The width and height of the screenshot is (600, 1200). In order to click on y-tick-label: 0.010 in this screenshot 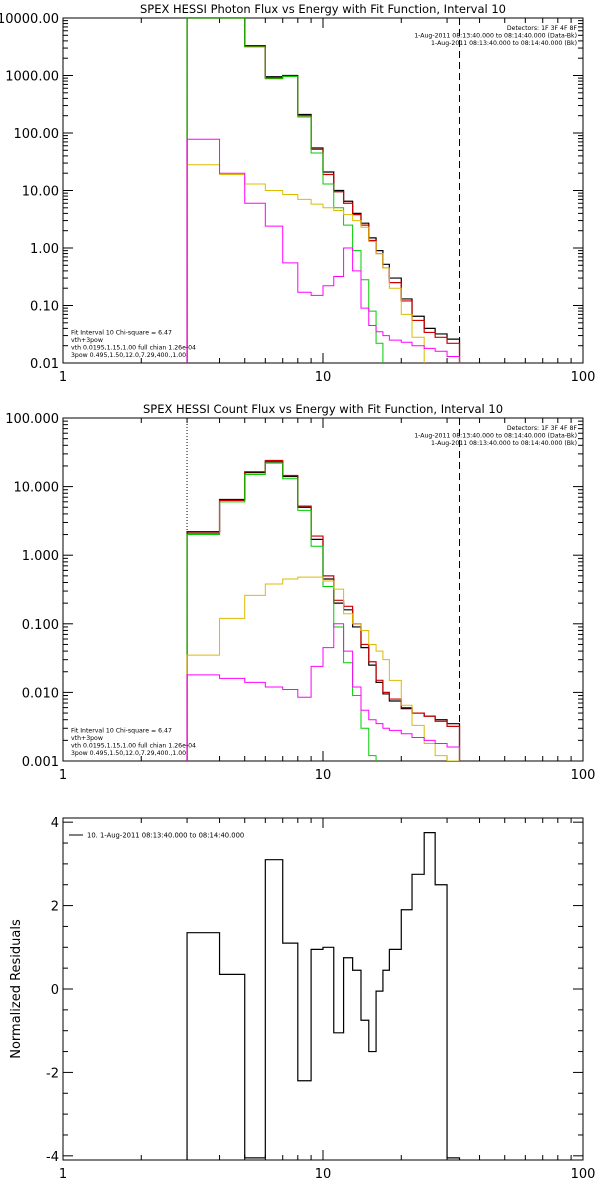, I will do `click(40, 693)`.